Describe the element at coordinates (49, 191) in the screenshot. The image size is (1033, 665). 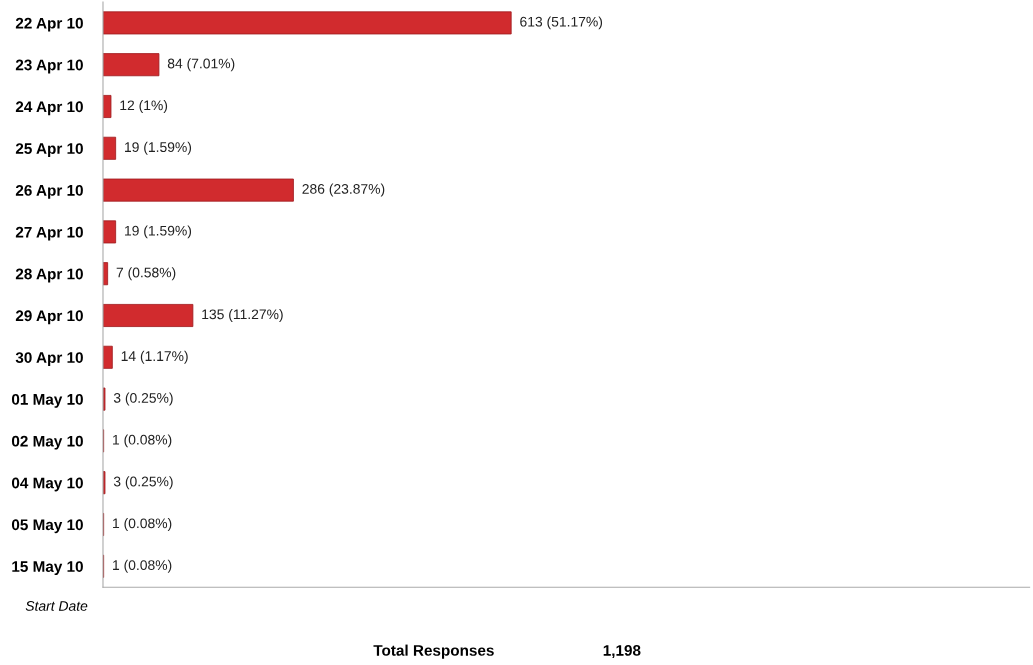
I see `y-tick-label: 26 Apr 10` at that location.